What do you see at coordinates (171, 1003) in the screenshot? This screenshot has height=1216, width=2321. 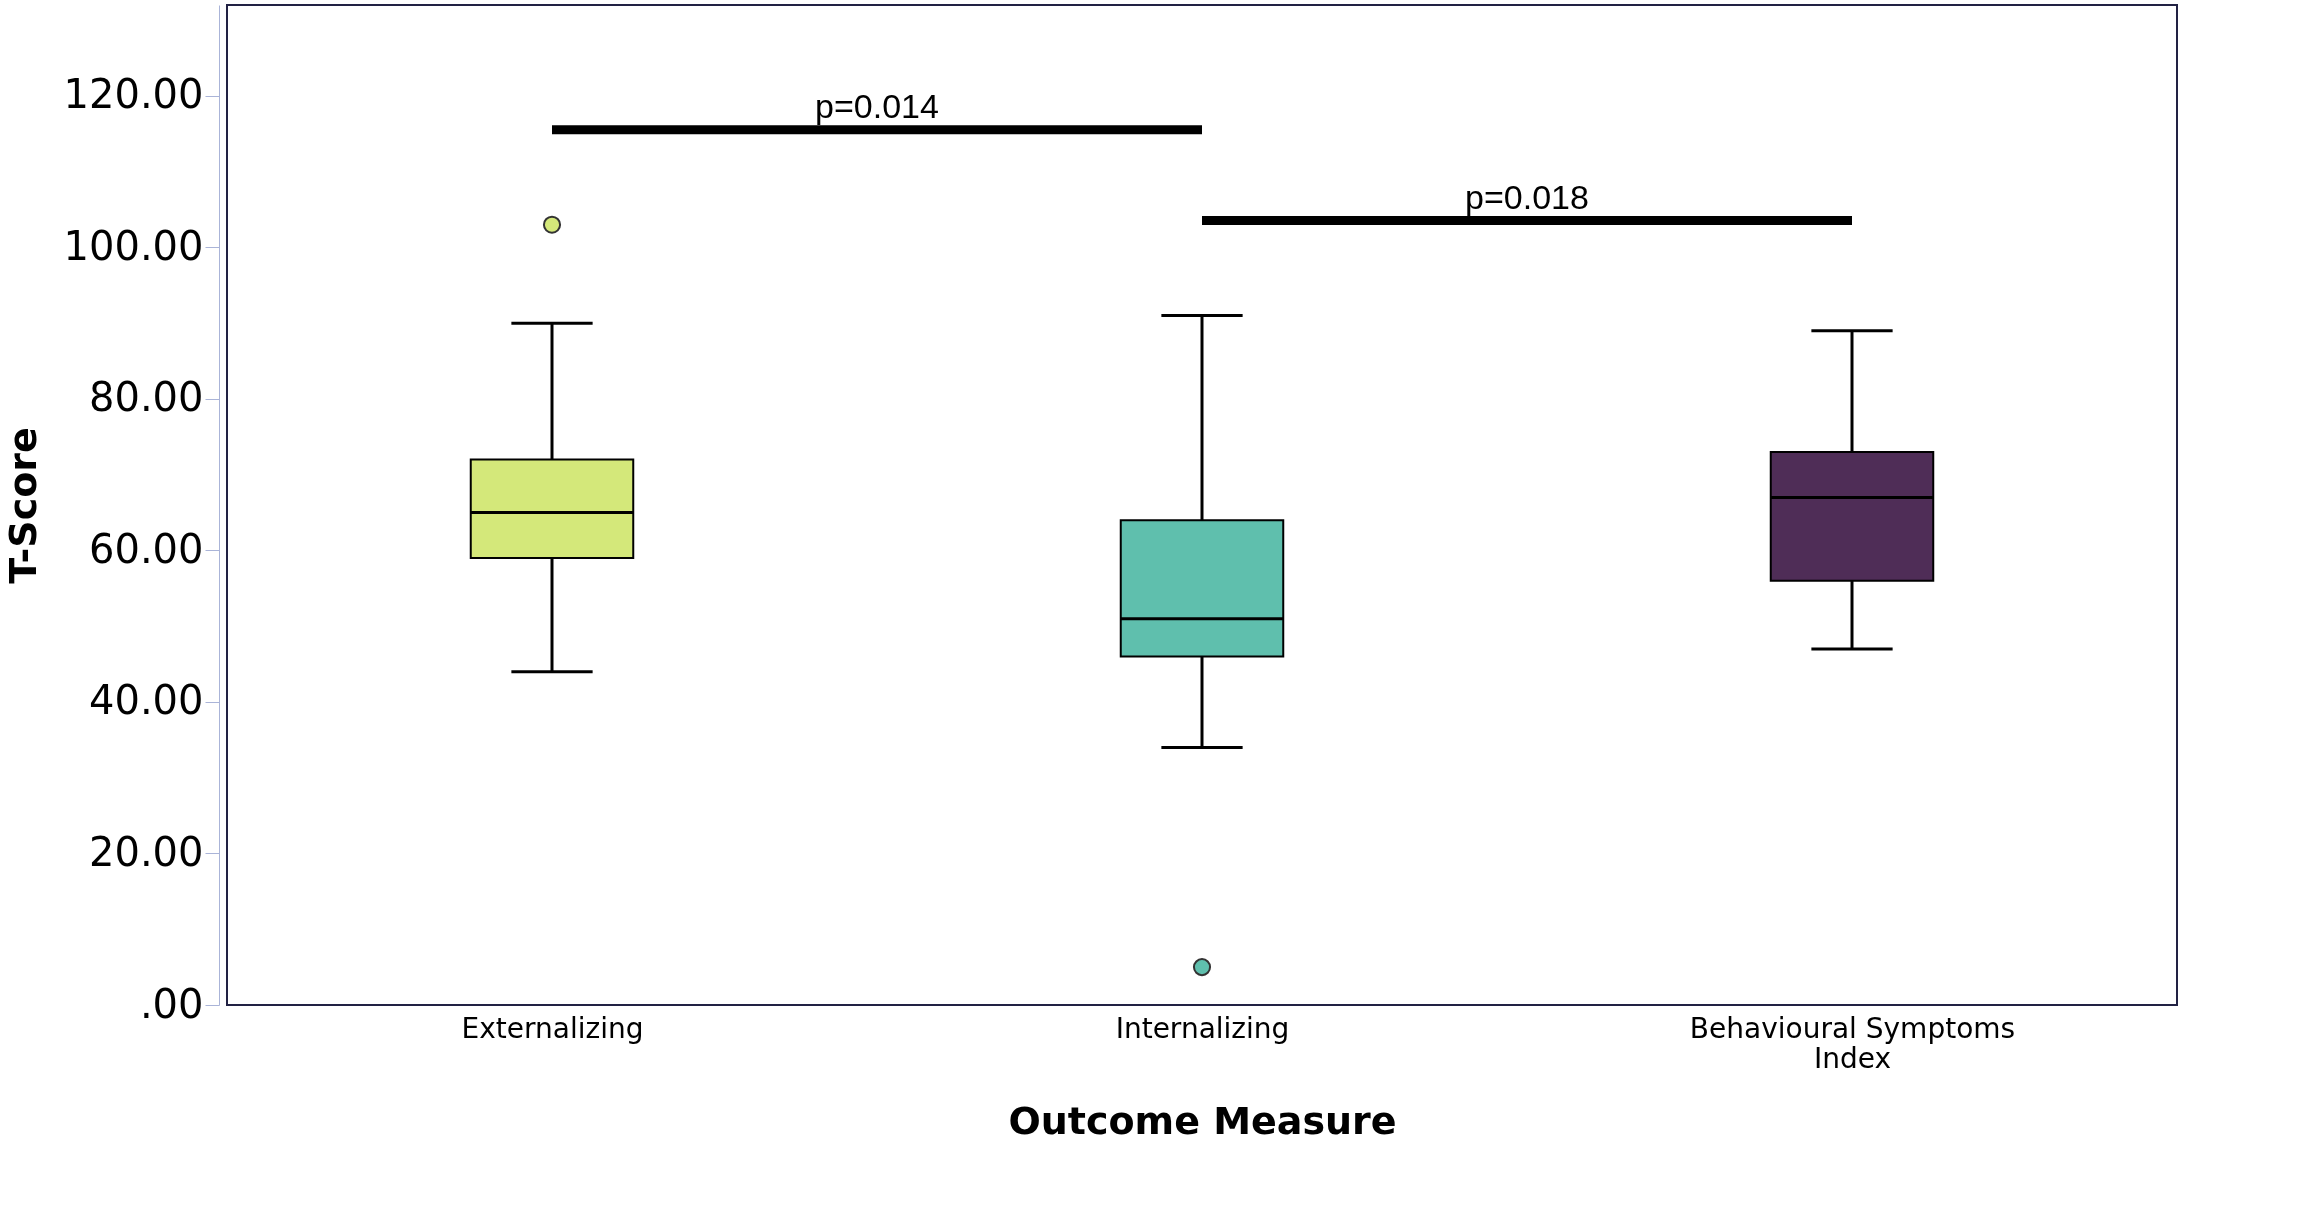 I see `y-tick-label: .00` at bounding box center [171, 1003].